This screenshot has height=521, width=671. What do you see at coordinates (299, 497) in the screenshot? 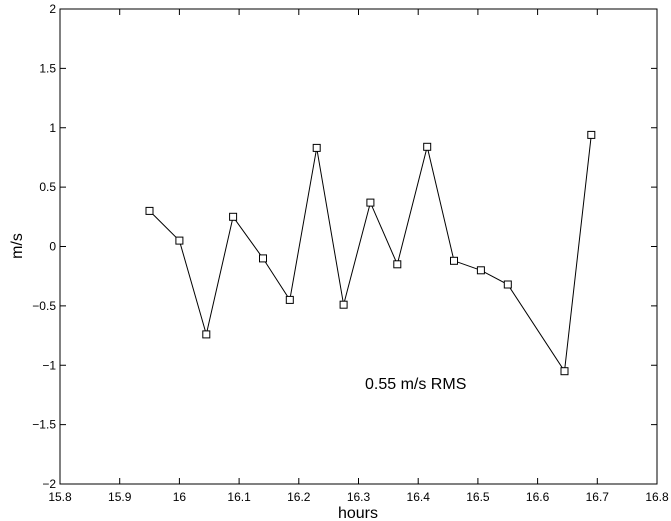
I see `x-tick-label: 16.2` at bounding box center [299, 497].